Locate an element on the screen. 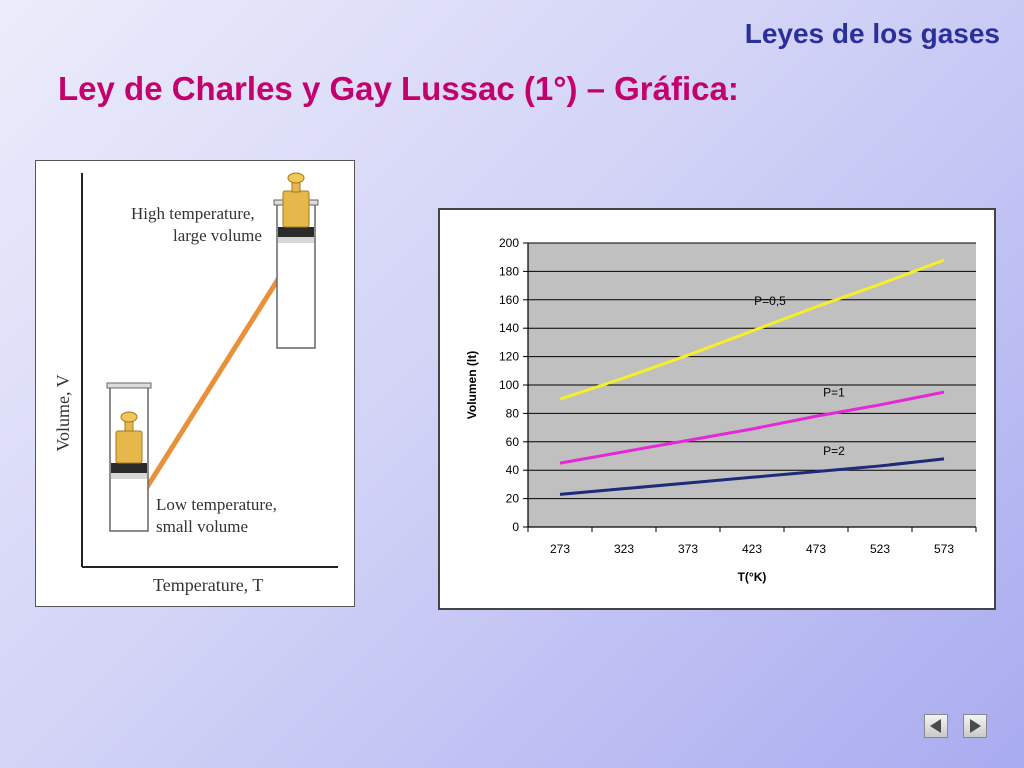 This screenshot has height=768, width=1024. x-tick-labels: 273 323 373 423 473 523 573 is located at coordinates (752, 549).